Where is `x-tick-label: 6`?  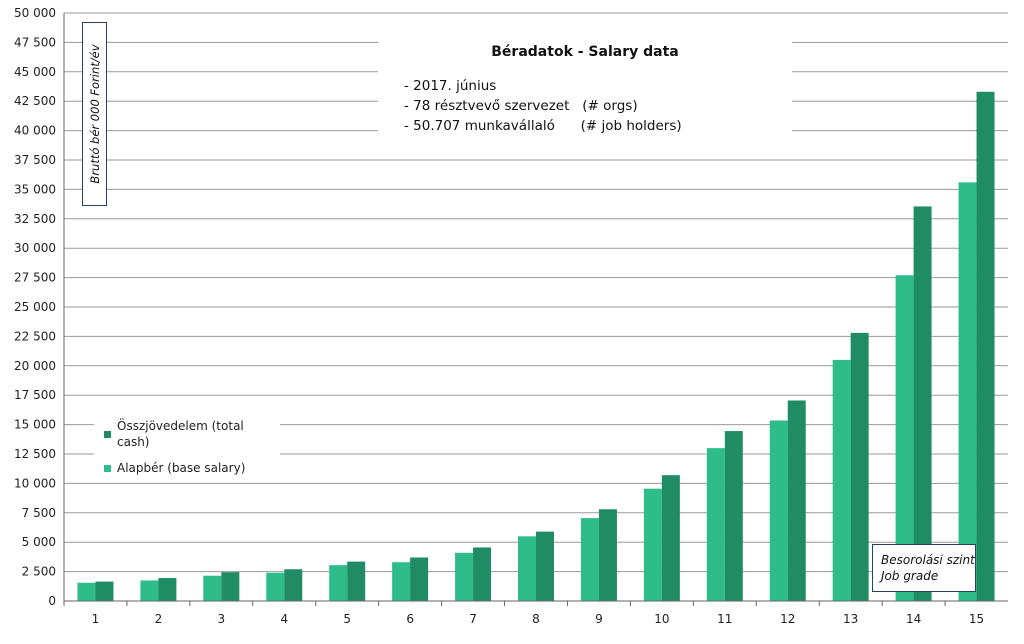
x-tick-label: 6 is located at coordinates (410, 619).